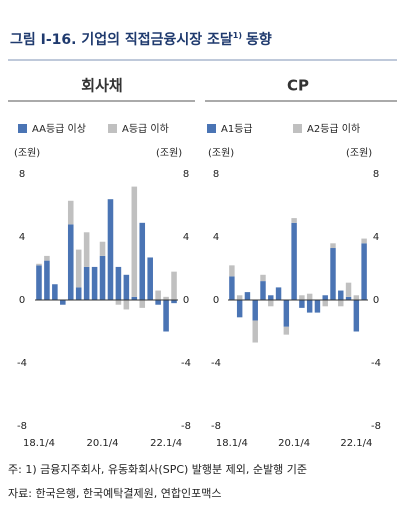  Describe the element at coordinates (121, 39) in the screenshot. I see `title-main: 그림 Ⅰ-16. 기업의 직접금융시장 조달` at that location.